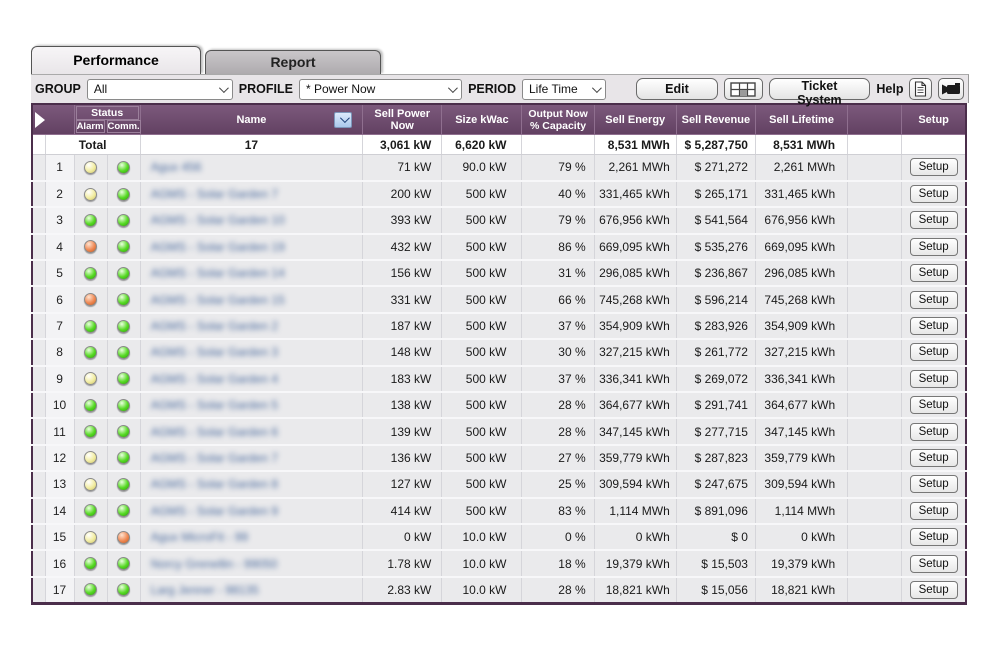 The image size is (1000, 654). I want to click on sell-revenue-column-header: Sell Revenue, so click(715, 119).